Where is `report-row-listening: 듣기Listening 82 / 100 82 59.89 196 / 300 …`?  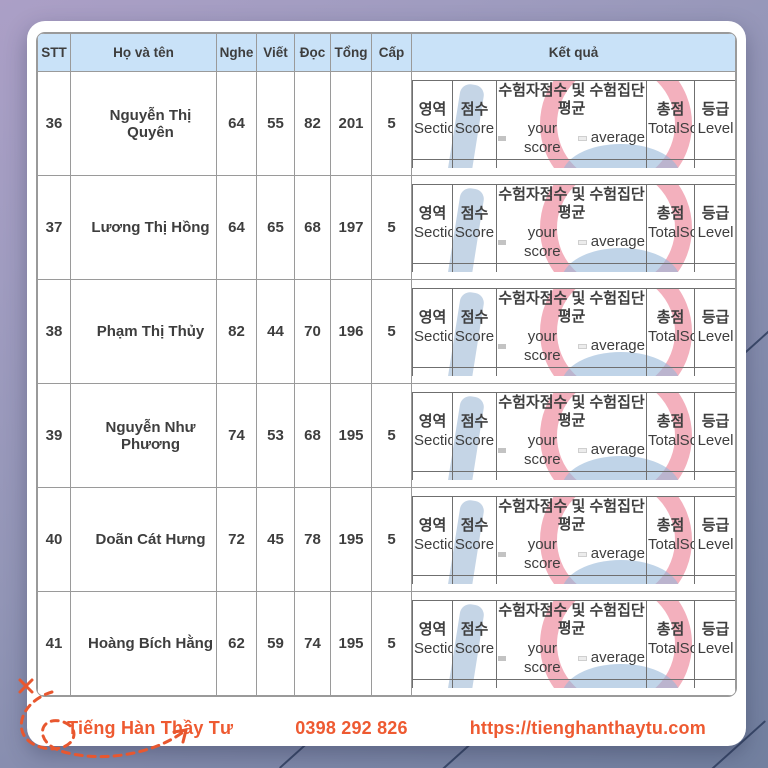 report-row-listening: 듣기Listening 82 / 100 82 59.89 196 / 300 … is located at coordinates (573, 371).